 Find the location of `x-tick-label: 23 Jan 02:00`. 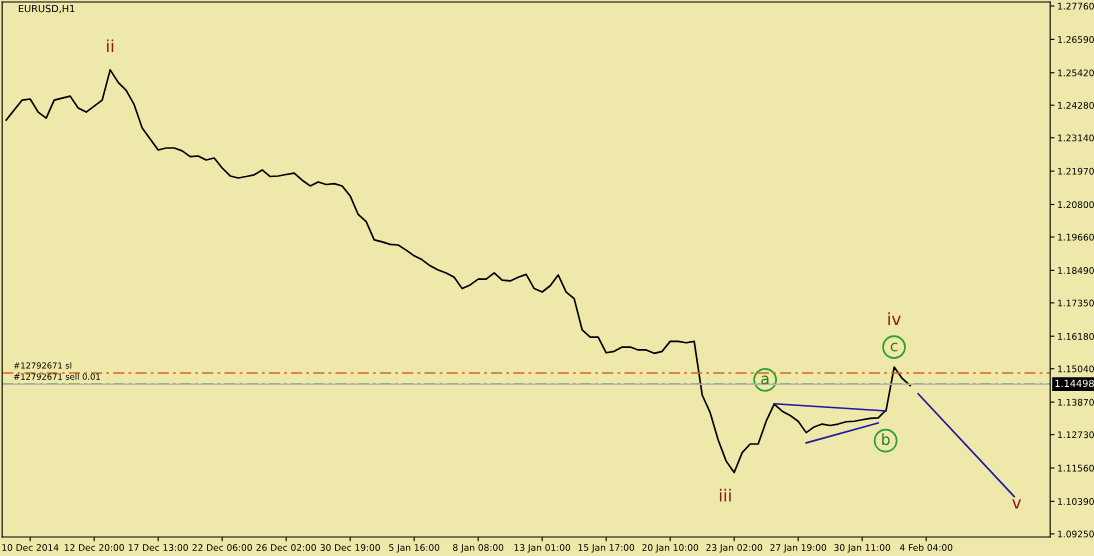

x-tick-label: 23 Jan 02:00 is located at coordinates (734, 548).